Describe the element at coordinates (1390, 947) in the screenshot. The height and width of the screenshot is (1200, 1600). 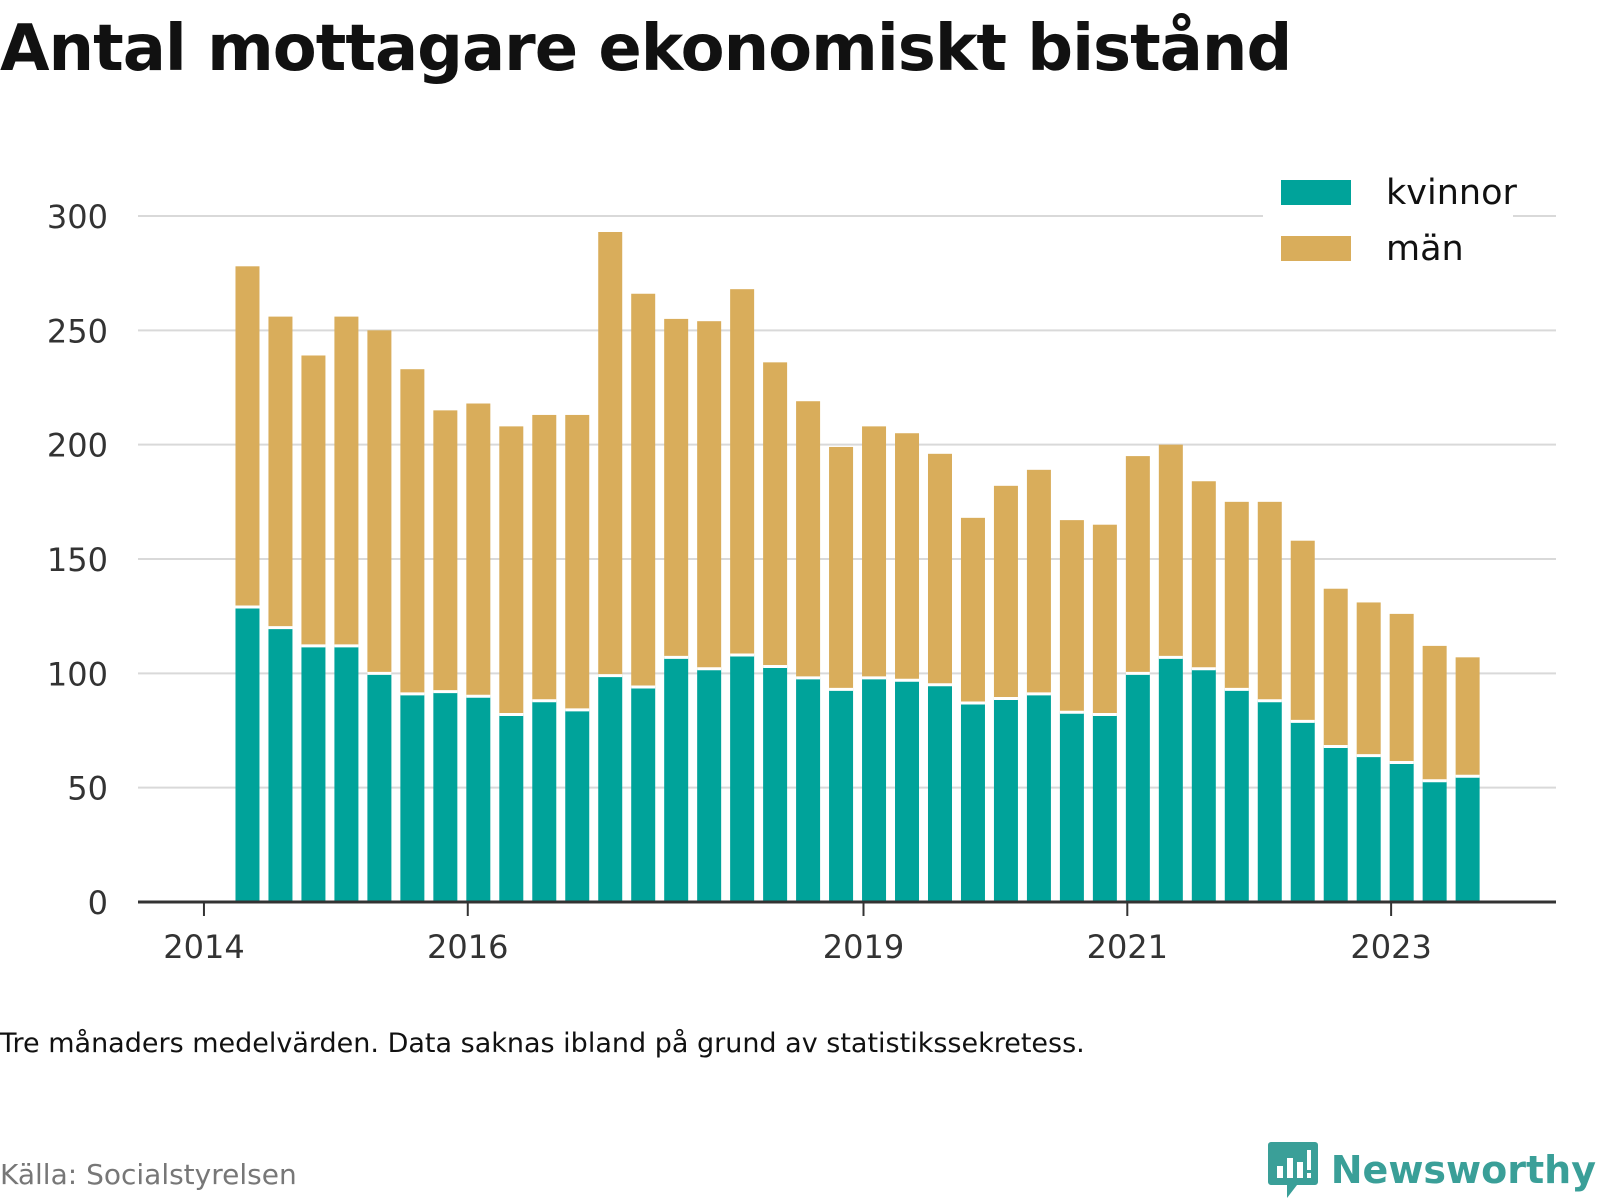
I see `x-tick-label: 2023` at that location.